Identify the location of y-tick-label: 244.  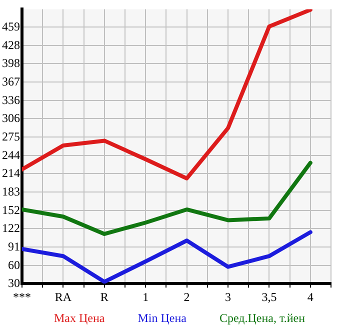
(11, 155).